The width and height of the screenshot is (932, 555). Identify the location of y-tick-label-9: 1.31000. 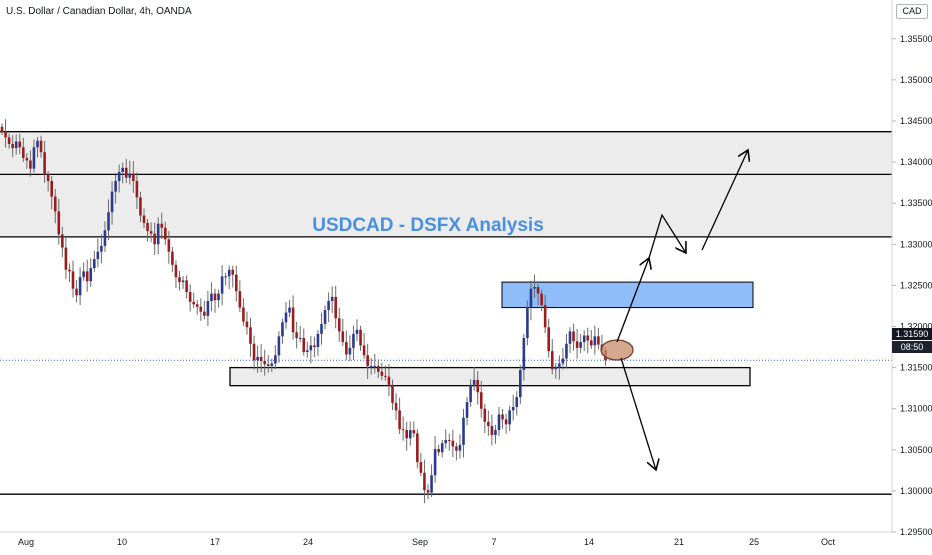
(916, 409).